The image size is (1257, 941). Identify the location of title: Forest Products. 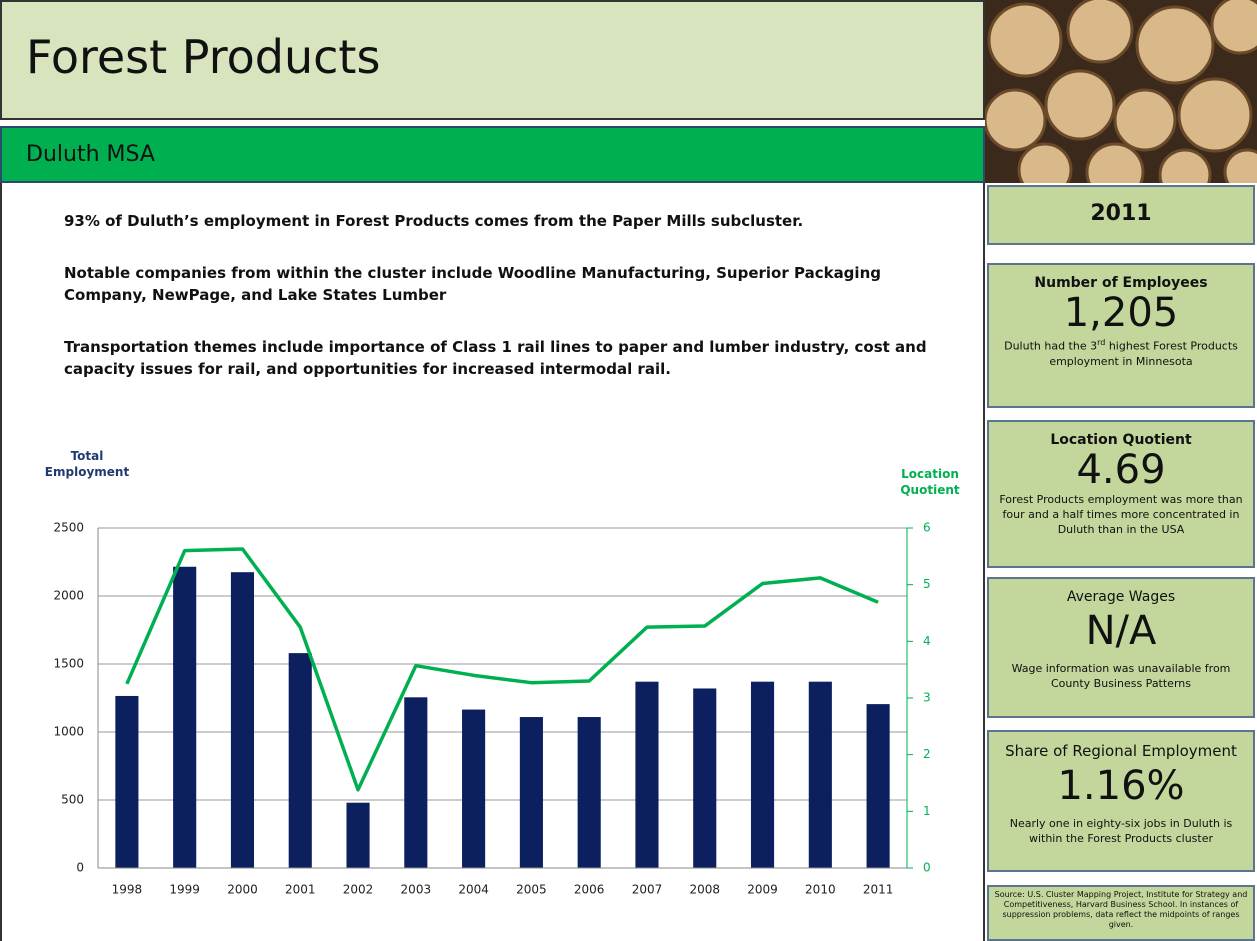
(203, 57).